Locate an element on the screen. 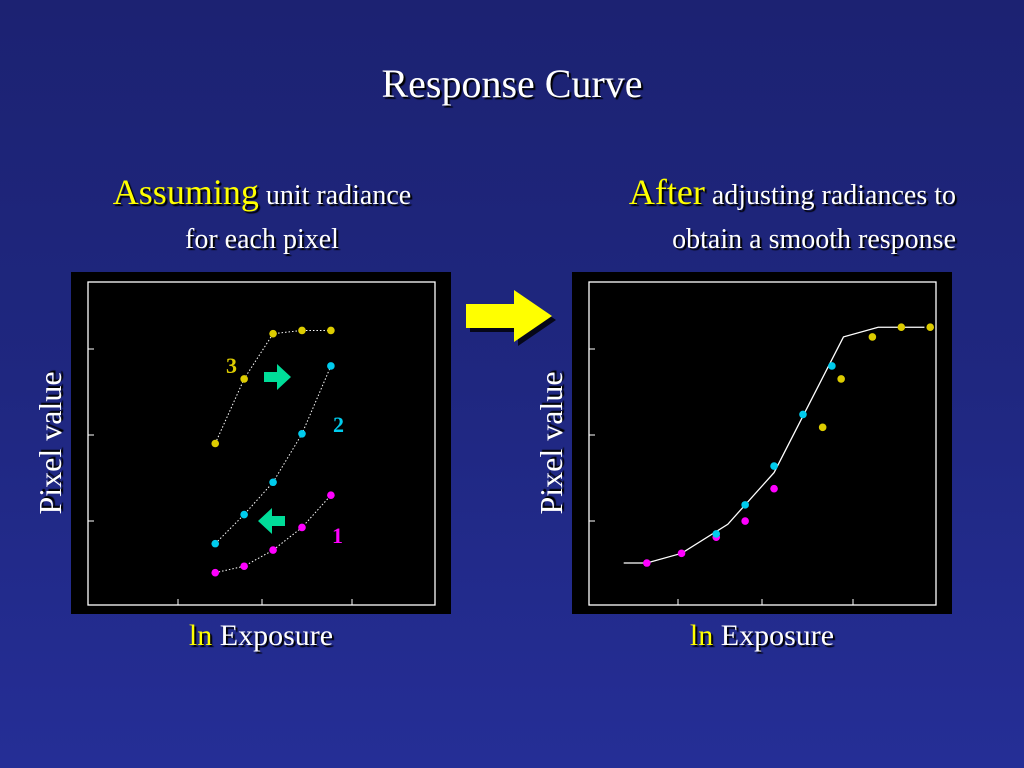  caption-left: Assuming unit radiance for each pixel is located at coordinates (262, 216).